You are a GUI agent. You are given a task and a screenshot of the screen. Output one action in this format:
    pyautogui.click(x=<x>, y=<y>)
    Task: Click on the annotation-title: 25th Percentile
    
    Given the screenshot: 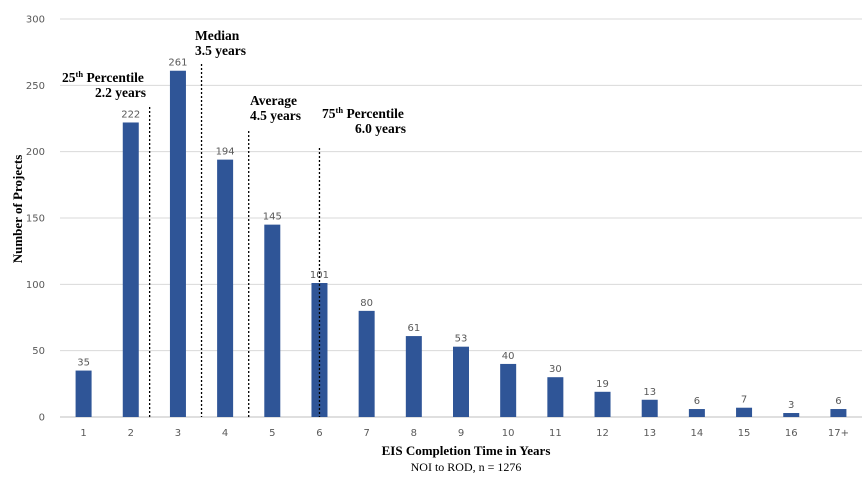 What is the action you would take?
    pyautogui.click(x=103, y=77)
    